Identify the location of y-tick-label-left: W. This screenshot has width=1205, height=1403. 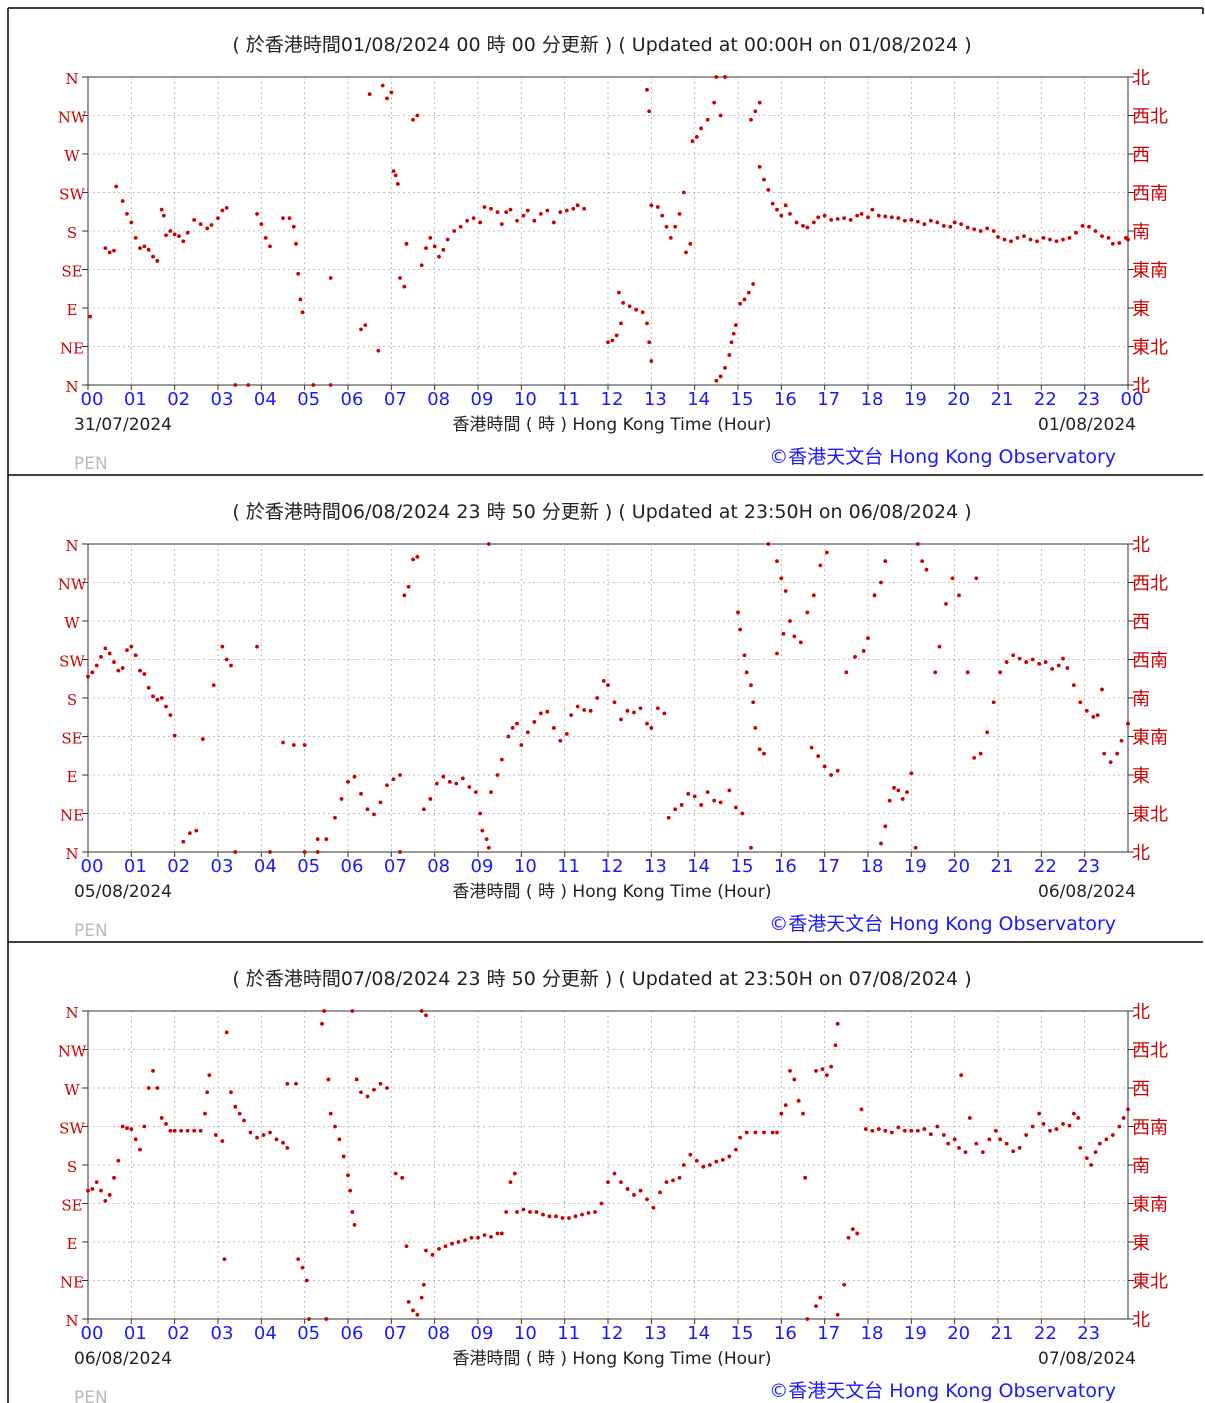
(72, 623).